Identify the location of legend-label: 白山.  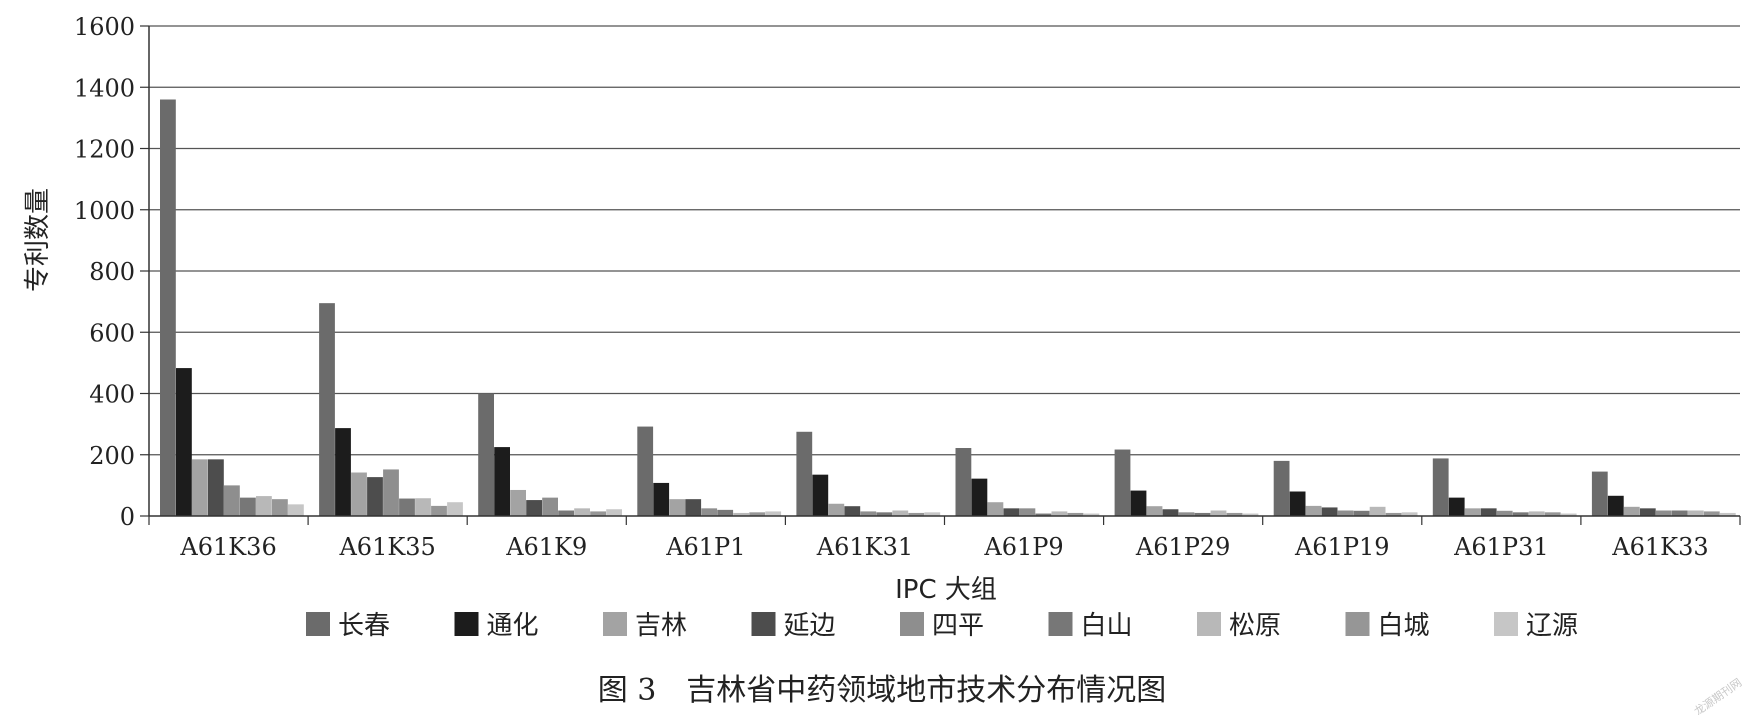
(1107, 626).